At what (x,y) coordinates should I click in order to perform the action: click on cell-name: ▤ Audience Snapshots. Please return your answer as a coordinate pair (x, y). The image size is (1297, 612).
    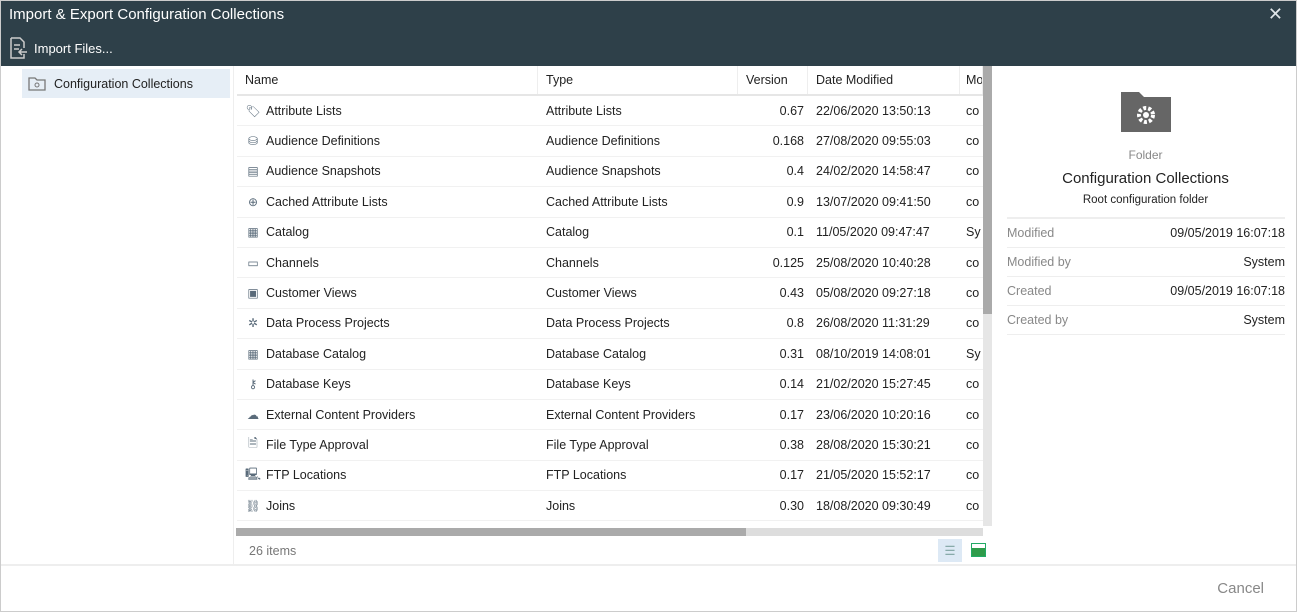
    Looking at the image, I should click on (387, 171).